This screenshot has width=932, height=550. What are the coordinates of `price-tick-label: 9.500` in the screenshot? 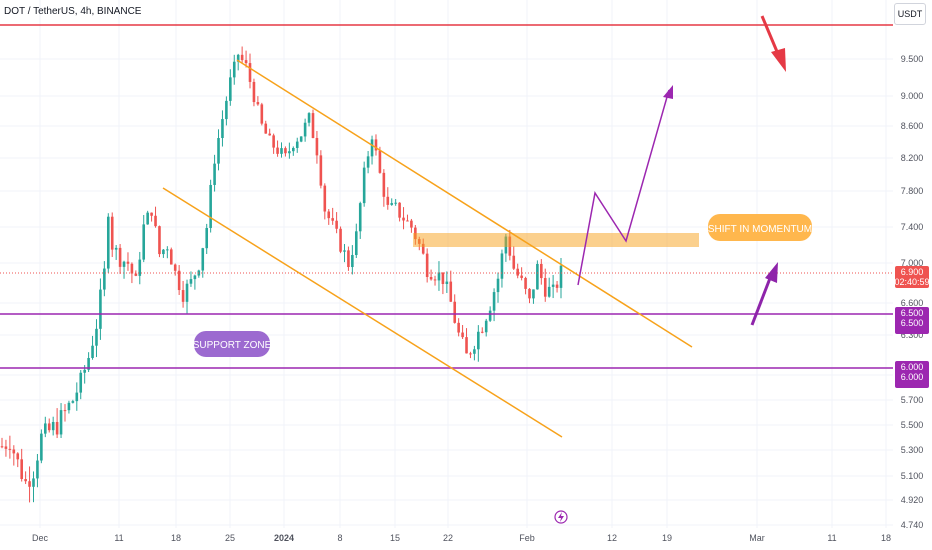 It's located at (912, 59).